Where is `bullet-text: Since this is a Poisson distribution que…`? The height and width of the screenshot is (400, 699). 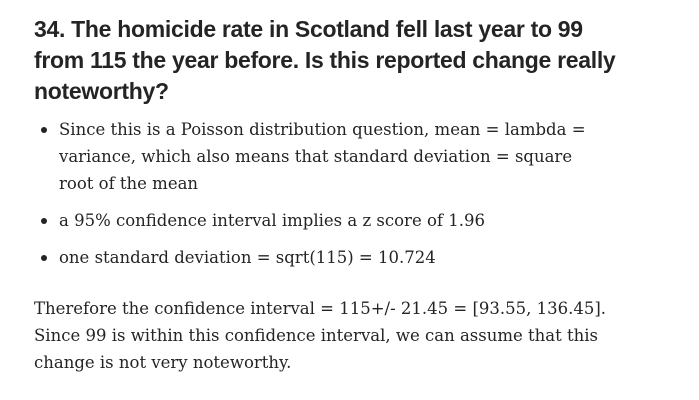 bullet-text: Since this is a Poisson distribution que… is located at coordinates (322, 156).